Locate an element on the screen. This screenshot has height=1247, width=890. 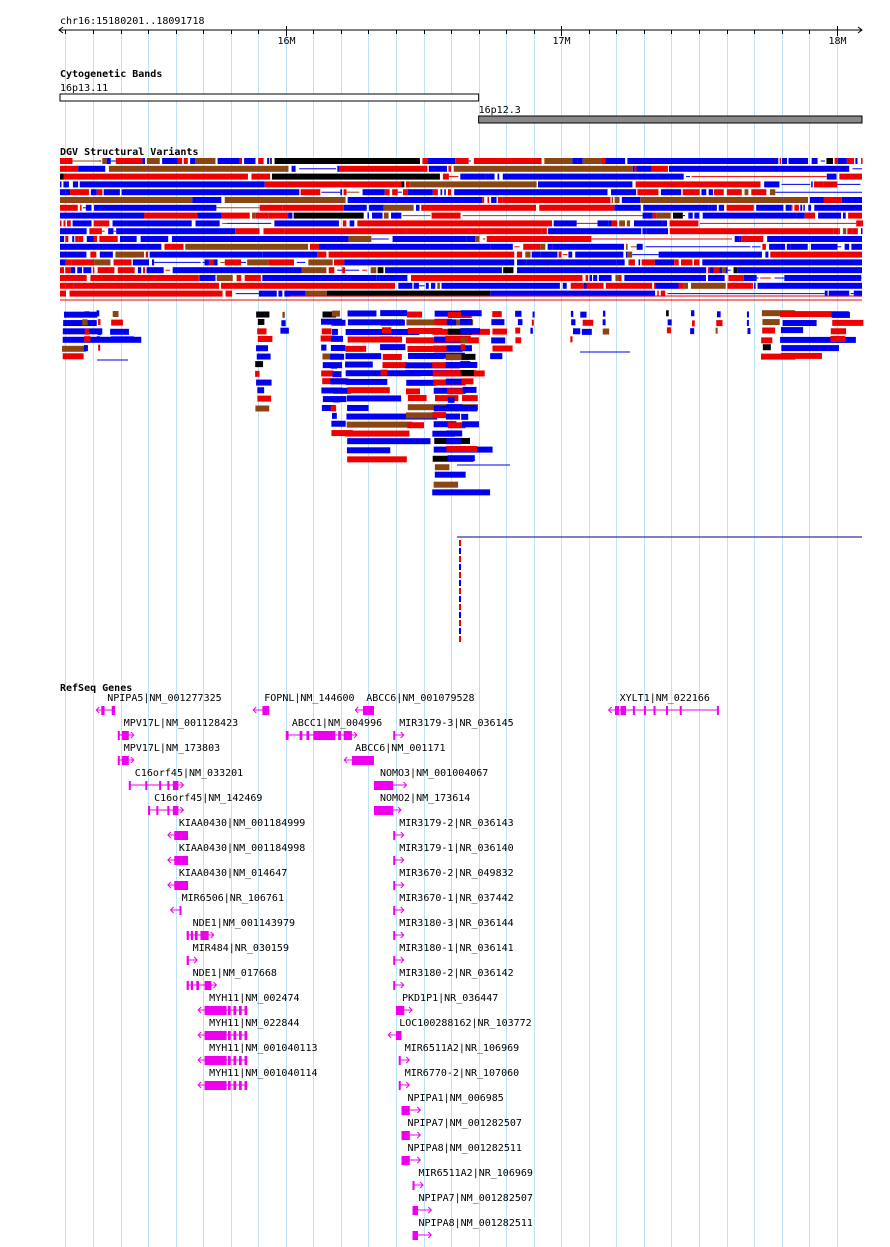
gene: LOC100288162|NR_103772 is located at coordinates (459, 1029).